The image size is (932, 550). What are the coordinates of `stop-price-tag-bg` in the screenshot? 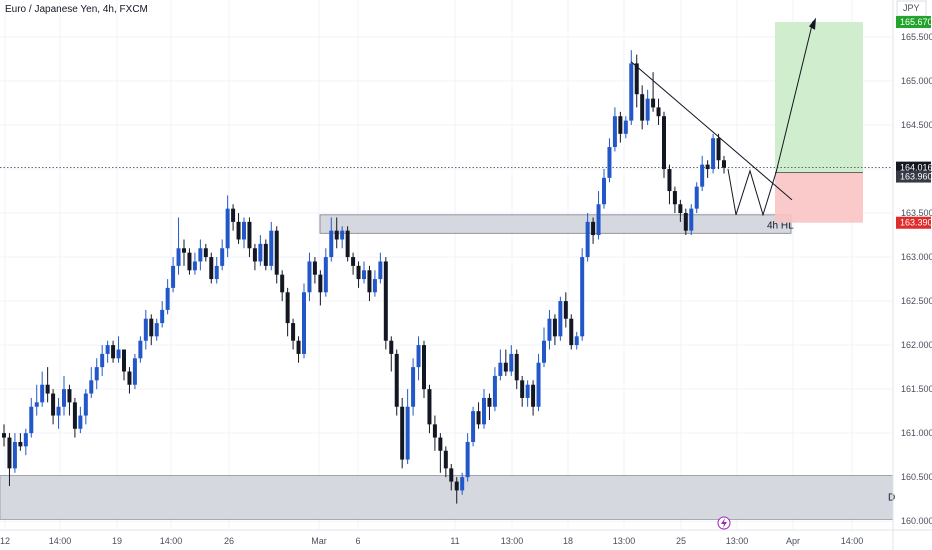 It's located at (913, 222).